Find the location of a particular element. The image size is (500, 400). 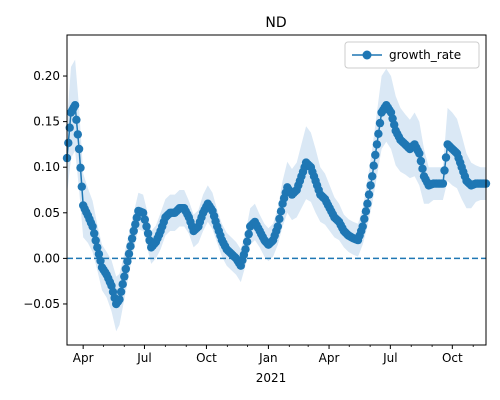

y-tick-label: 0.10 is located at coordinates (46, 167).